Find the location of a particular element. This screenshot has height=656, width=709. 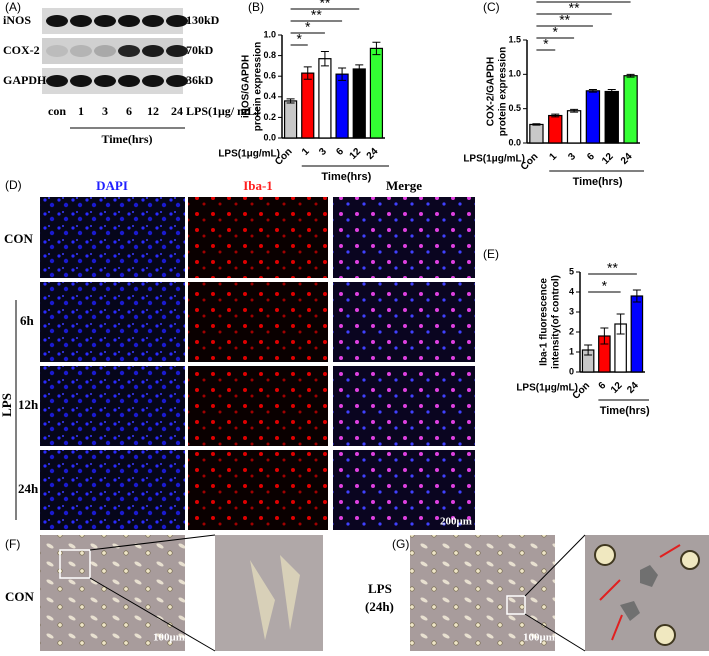

y-tick-label: 0.5 is located at coordinates (514, 108).